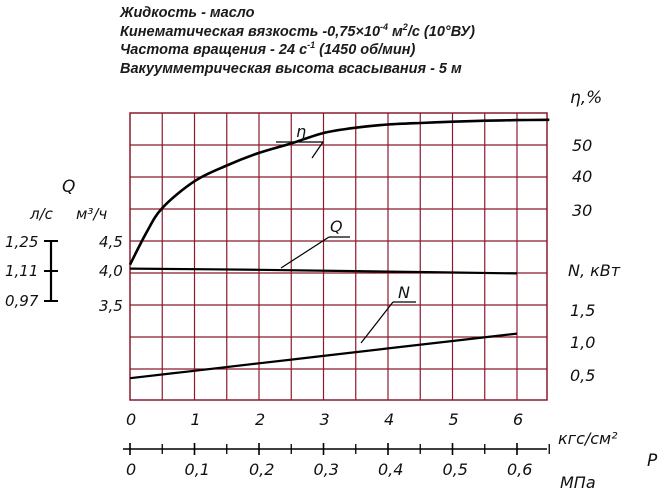 The width and height of the screenshot is (665, 497). I want to click on x-secondary-tick-label: 0,2, so click(261, 469).